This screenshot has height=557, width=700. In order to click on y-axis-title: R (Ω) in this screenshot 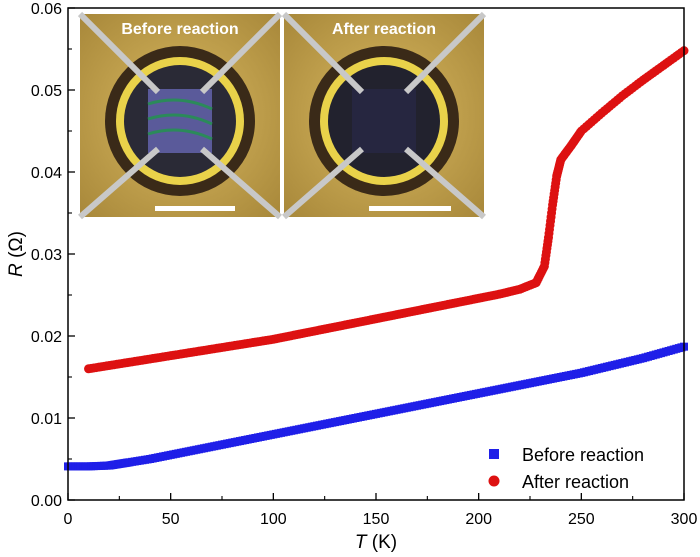, I will do `click(16, 254)`.